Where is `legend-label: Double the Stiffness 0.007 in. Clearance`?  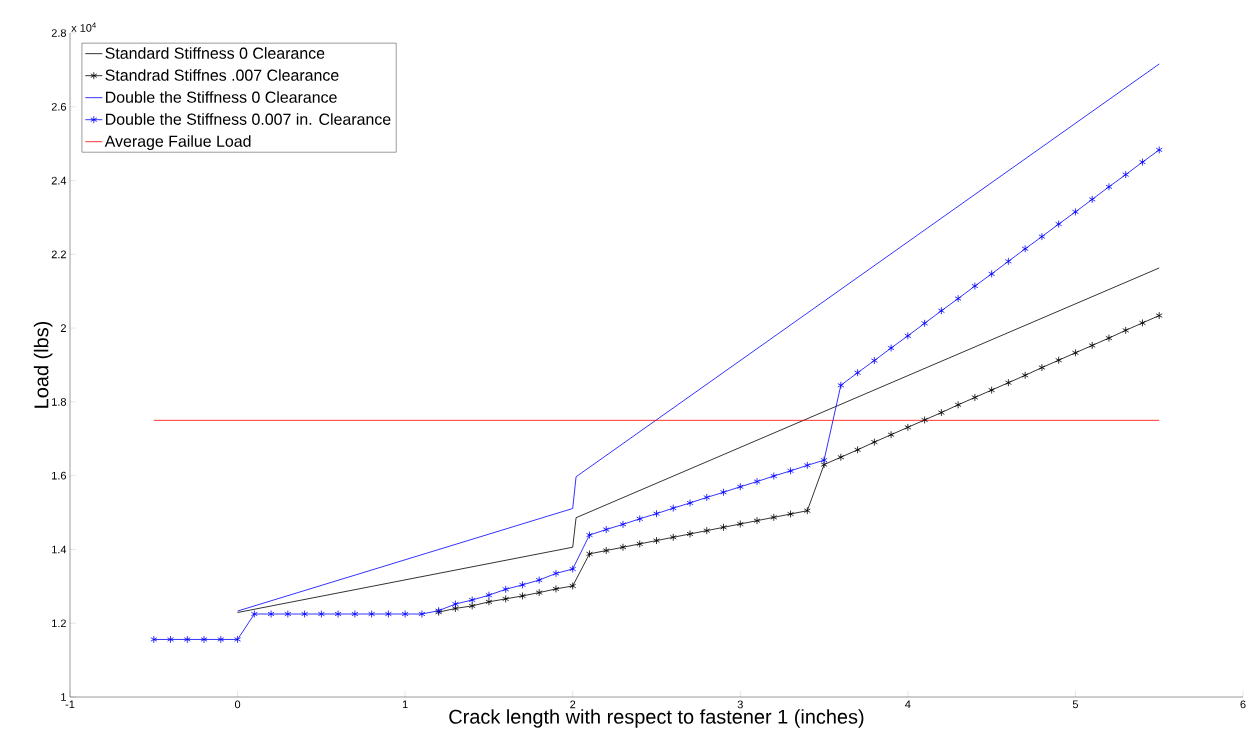
legend-label: Double the Stiffness 0.007 in. Clearance is located at coordinates (248, 119).